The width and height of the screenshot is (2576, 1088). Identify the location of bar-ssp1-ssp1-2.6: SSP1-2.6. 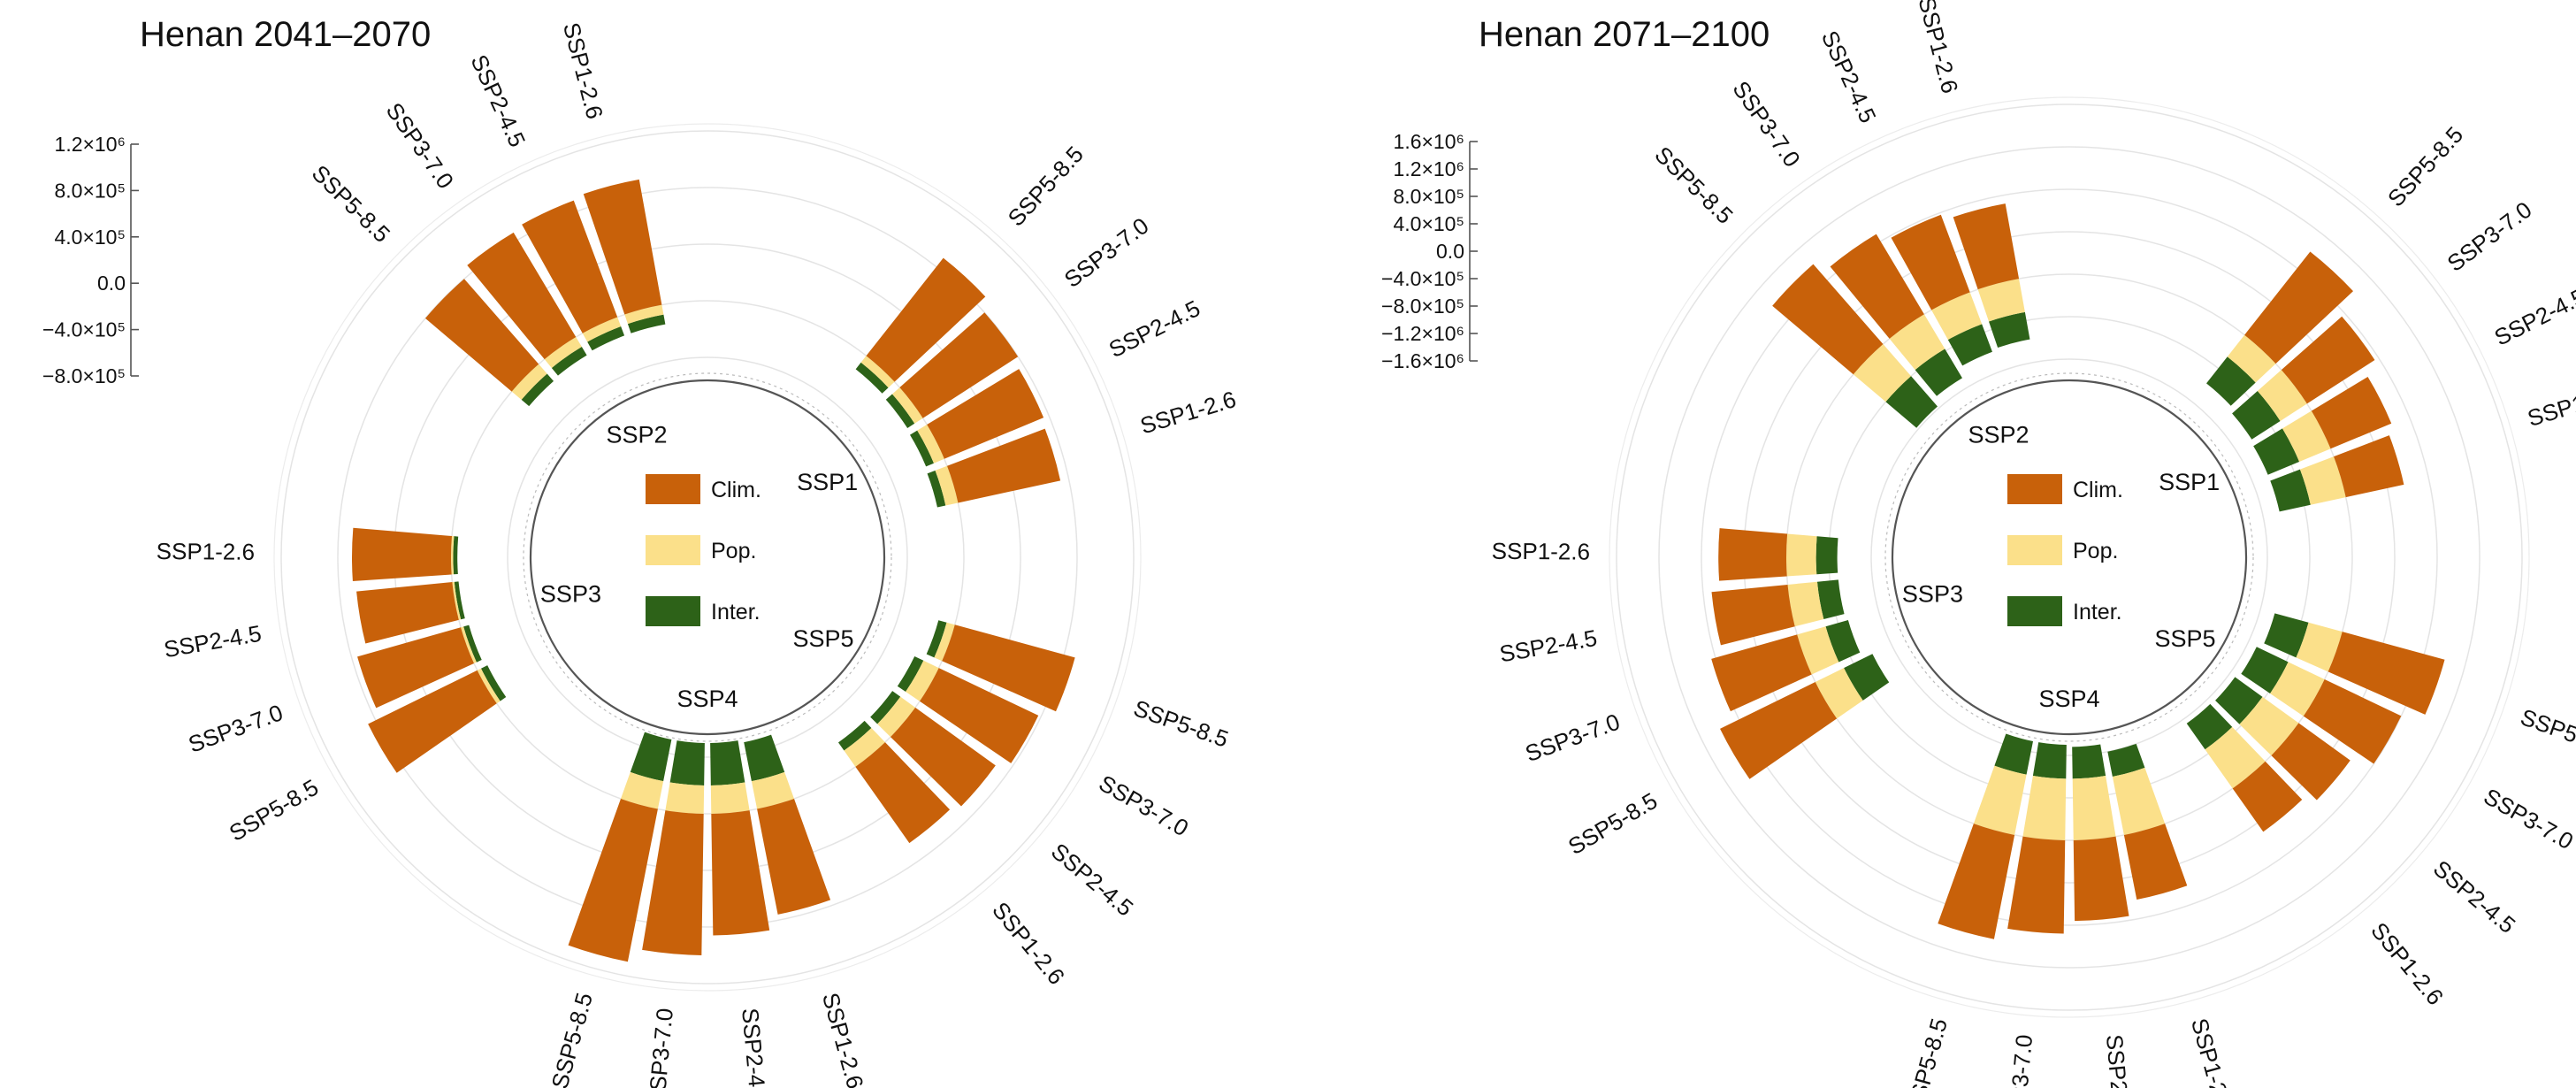
(2423, 445).